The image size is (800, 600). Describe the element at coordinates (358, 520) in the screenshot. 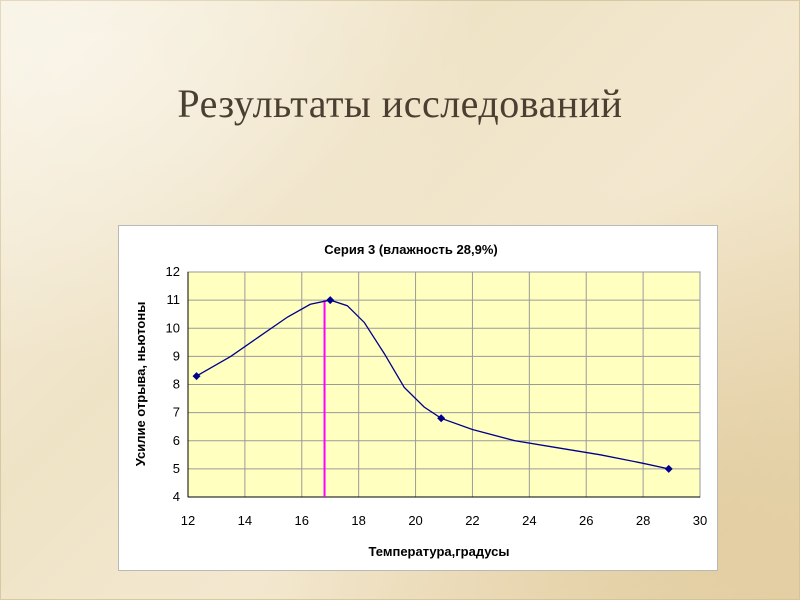

I see `x-tick-label: 18` at that location.